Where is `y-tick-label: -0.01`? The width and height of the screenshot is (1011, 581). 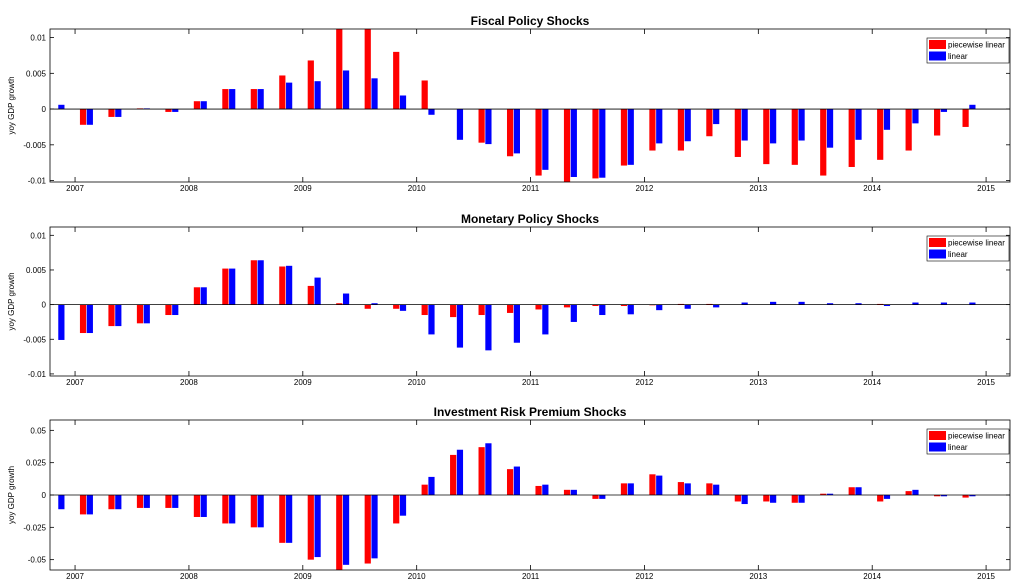
y-tick-label: -0.01 is located at coordinates (37, 374).